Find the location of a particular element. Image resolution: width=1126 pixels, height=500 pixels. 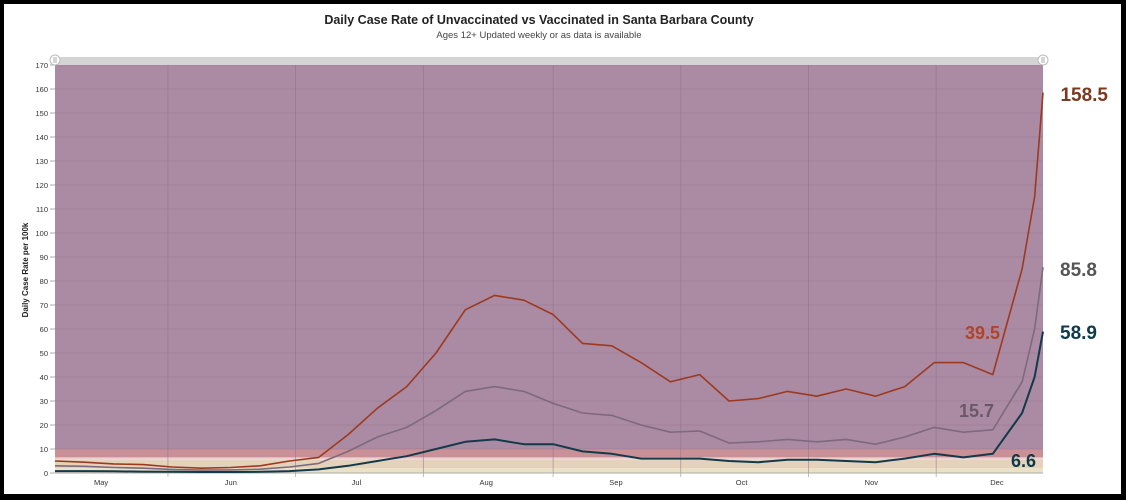

y-tick-label: 0 is located at coordinates (46, 473).